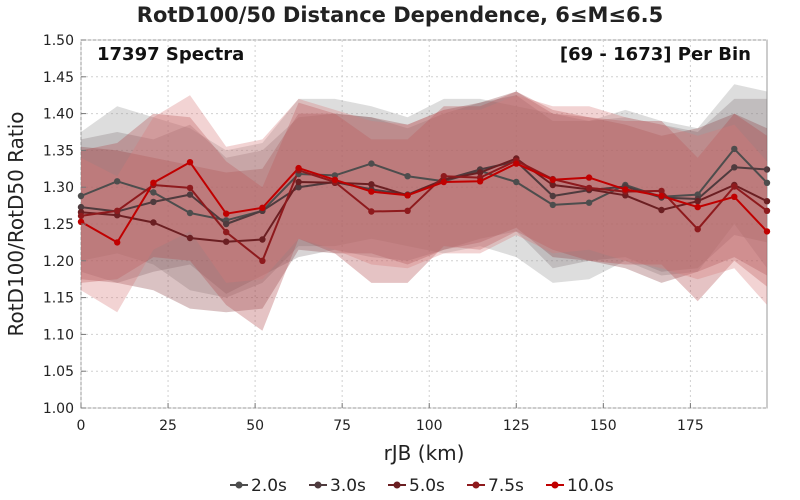 This screenshot has height=500, width=800. I want to click on series-line-5_0s, so click(424, 200).